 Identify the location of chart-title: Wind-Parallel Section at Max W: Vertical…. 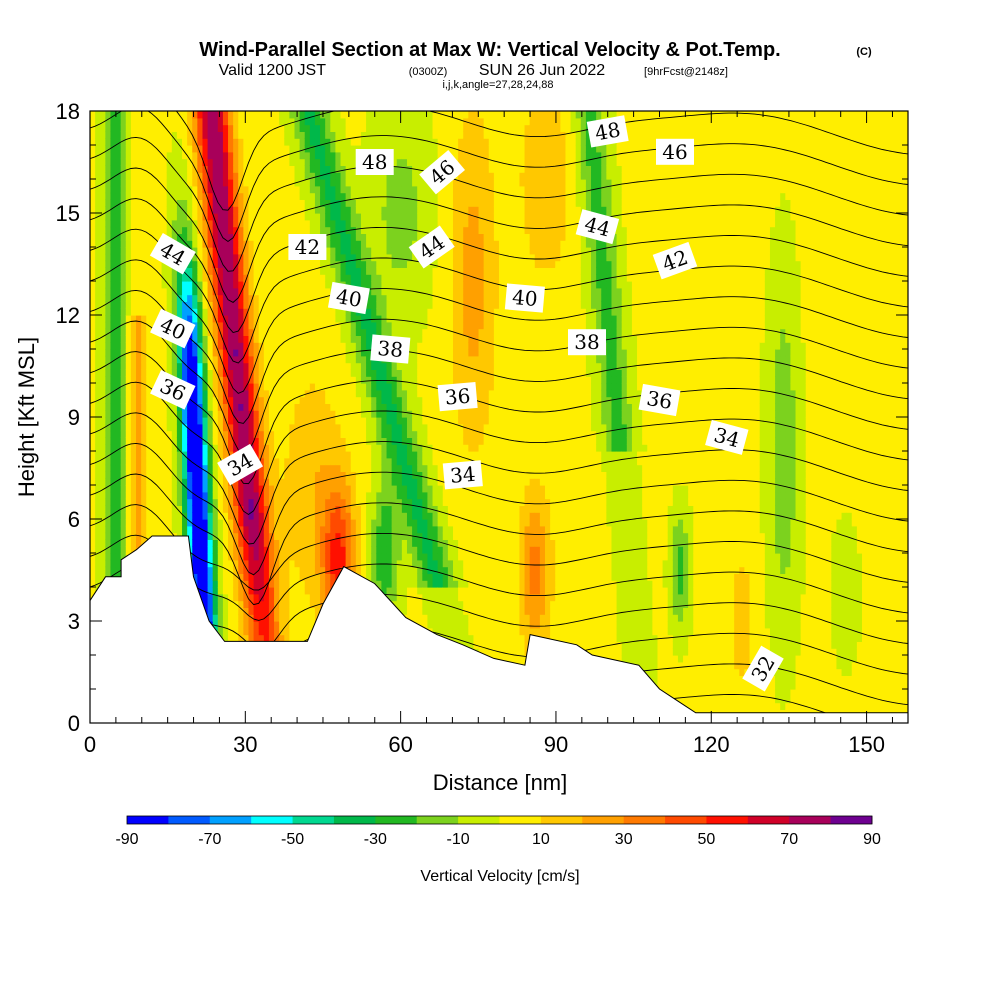
(489, 50).